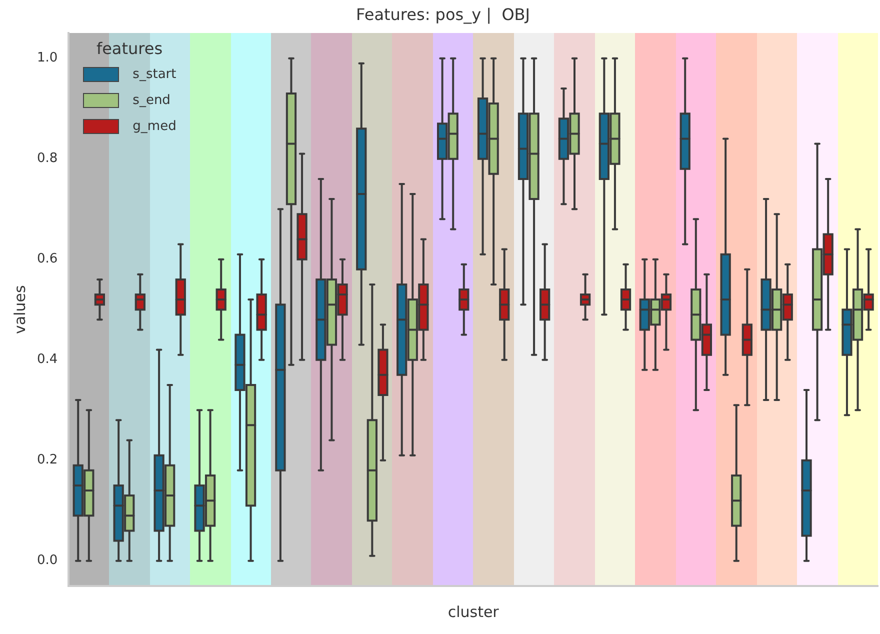  I want to click on y-tick-label: 1.0, so click(47, 58).